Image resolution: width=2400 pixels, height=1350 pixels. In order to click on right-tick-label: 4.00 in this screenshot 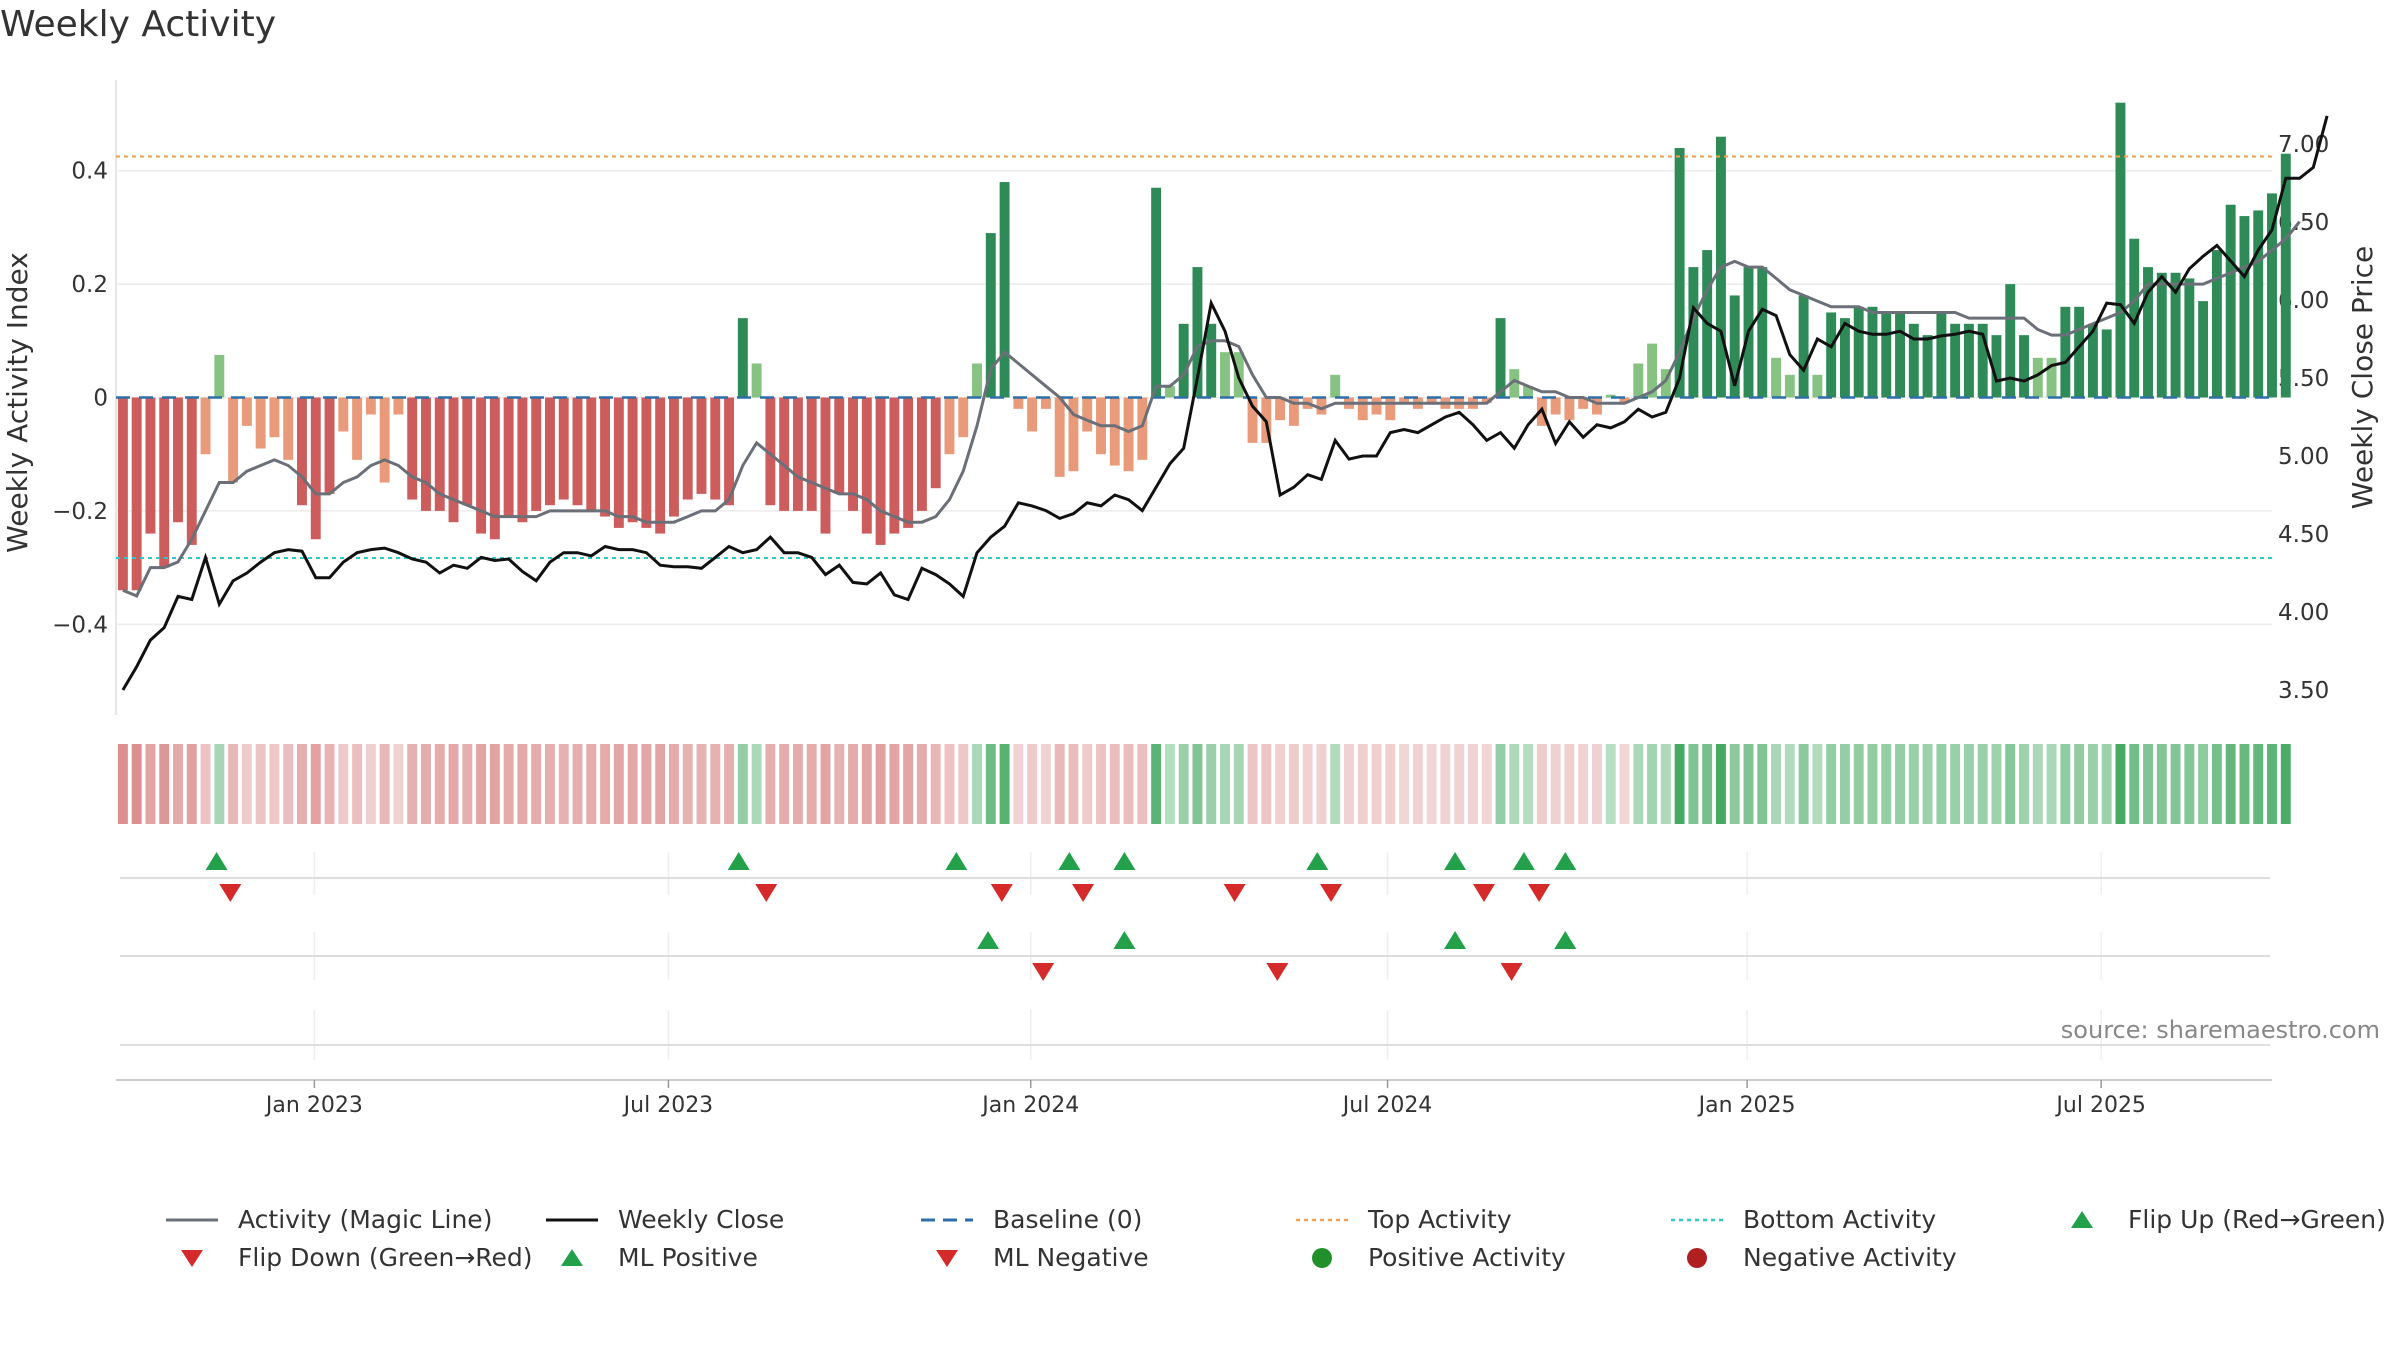, I will do `click(2303, 613)`.